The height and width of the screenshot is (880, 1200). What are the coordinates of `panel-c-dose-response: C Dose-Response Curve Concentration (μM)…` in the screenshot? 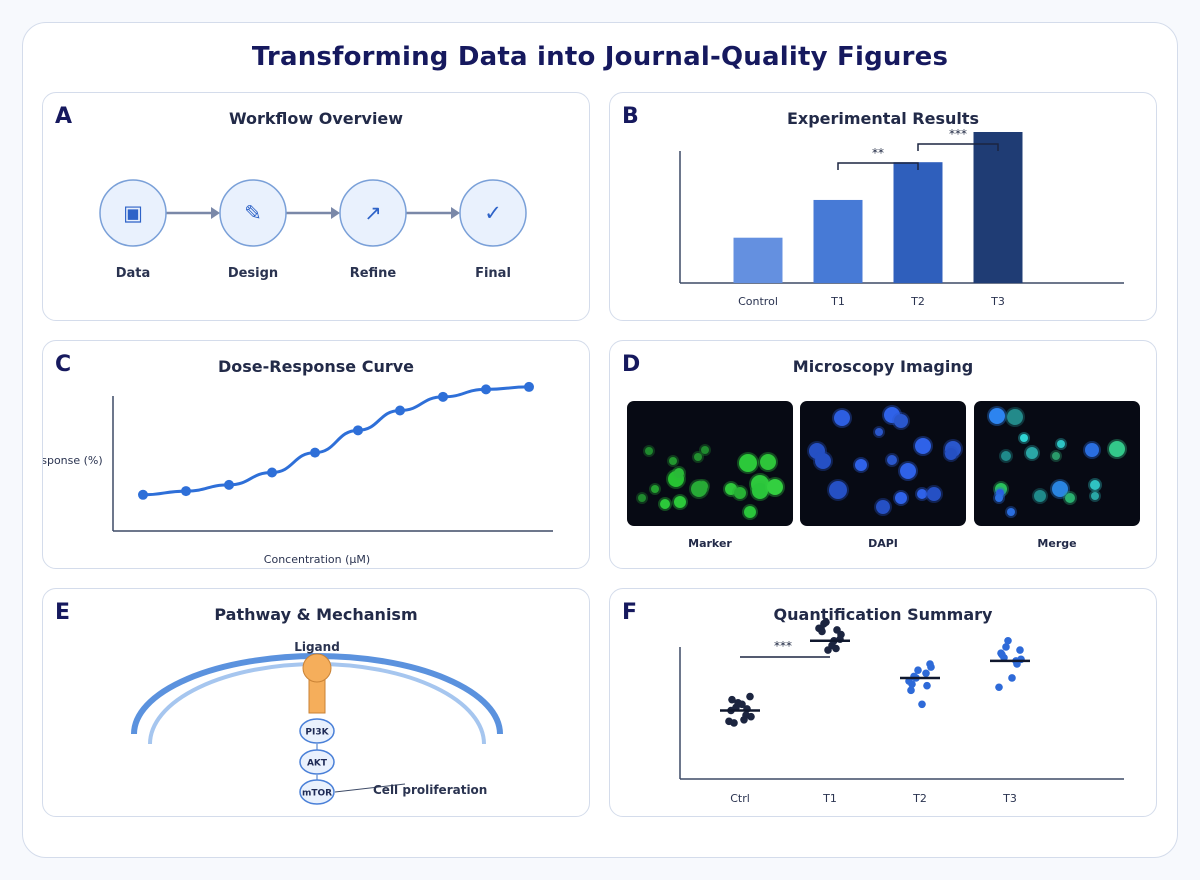 It's located at (316, 454).